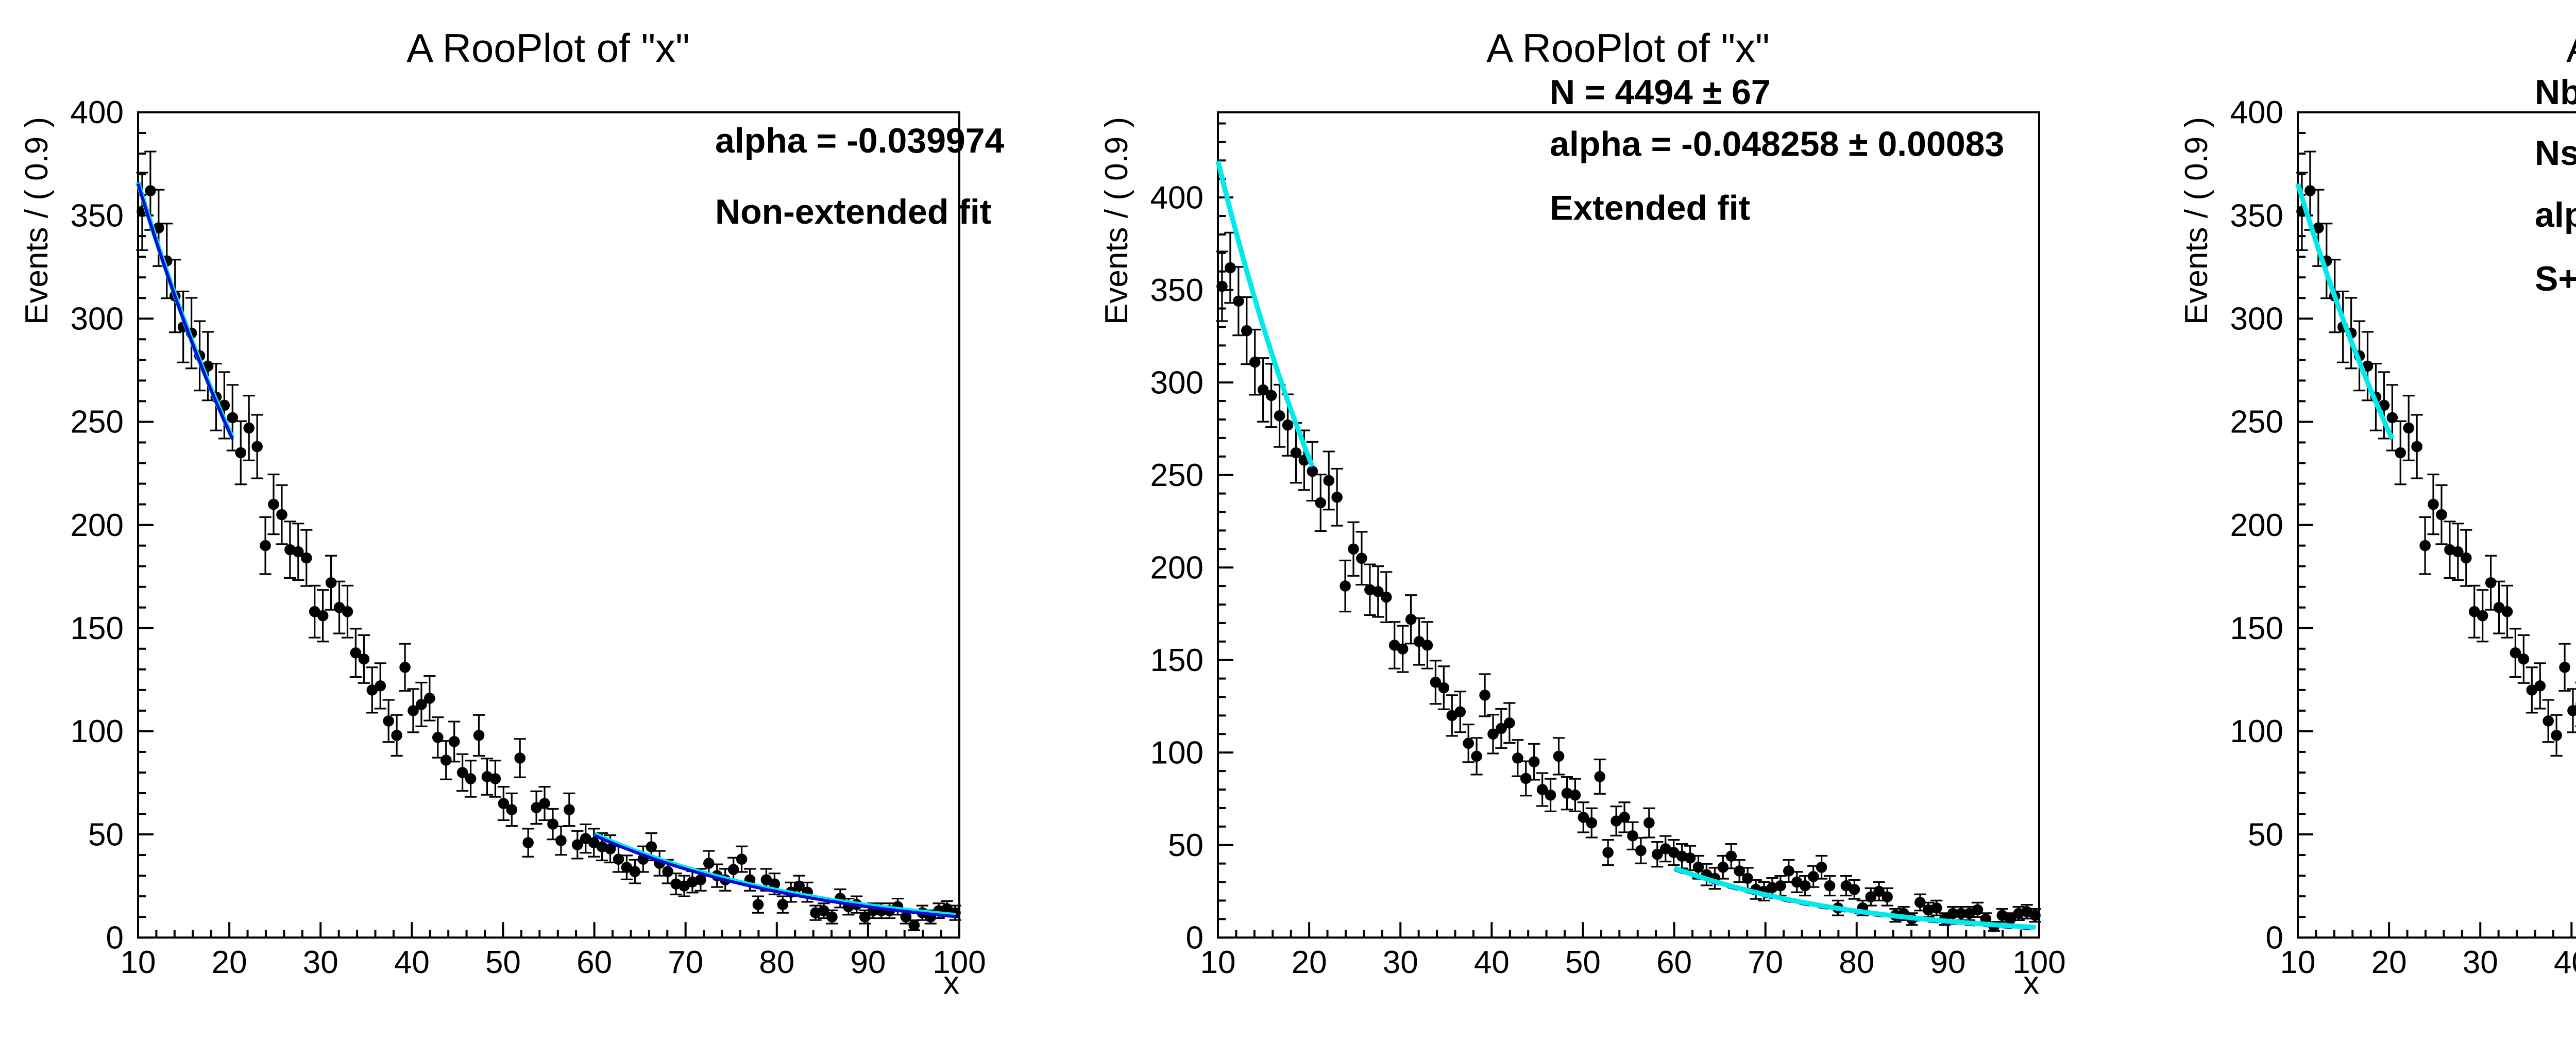  I want to click on y-axis-title: Events / ( 0.9 ), so click(2196, 221).